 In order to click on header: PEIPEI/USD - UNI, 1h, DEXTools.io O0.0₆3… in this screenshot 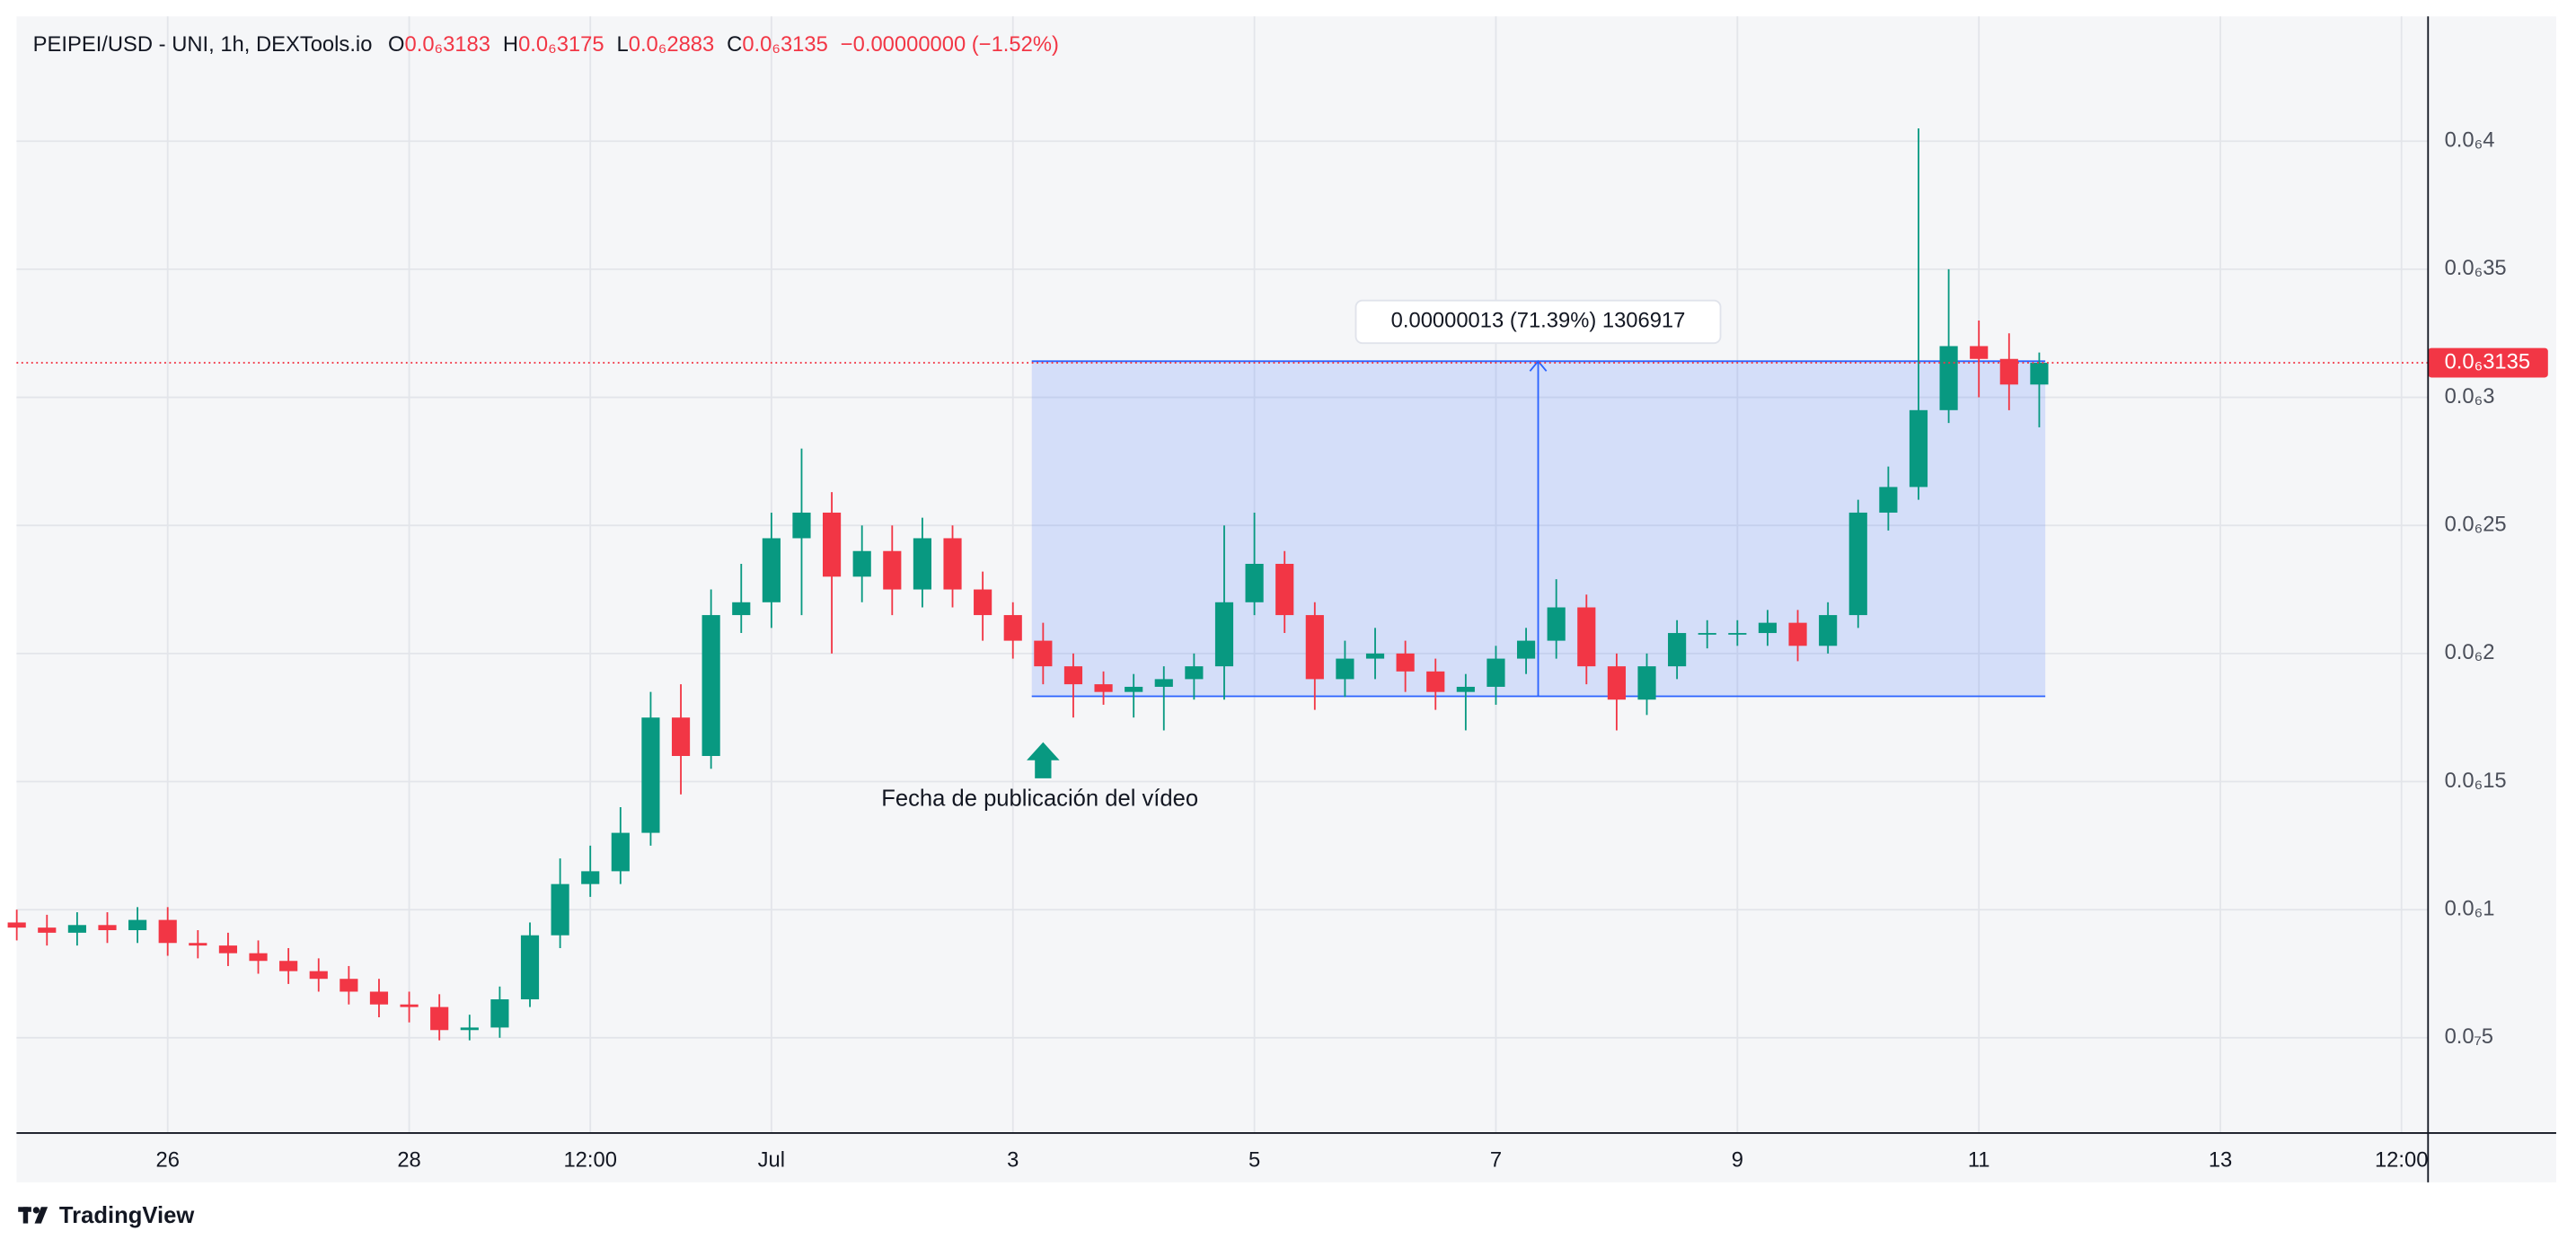, I will do `click(546, 44)`.